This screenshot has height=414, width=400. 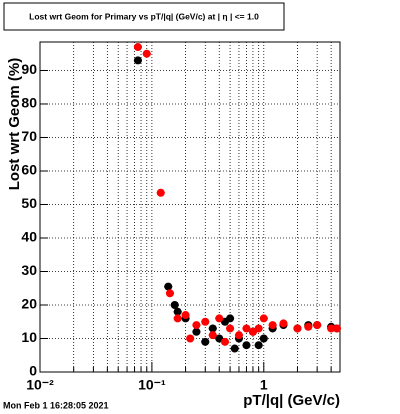 What do you see at coordinates (291, 400) in the screenshot?
I see `x-axis-label: pT/|q| (GeV/c)` at bounding box center [291, 400].